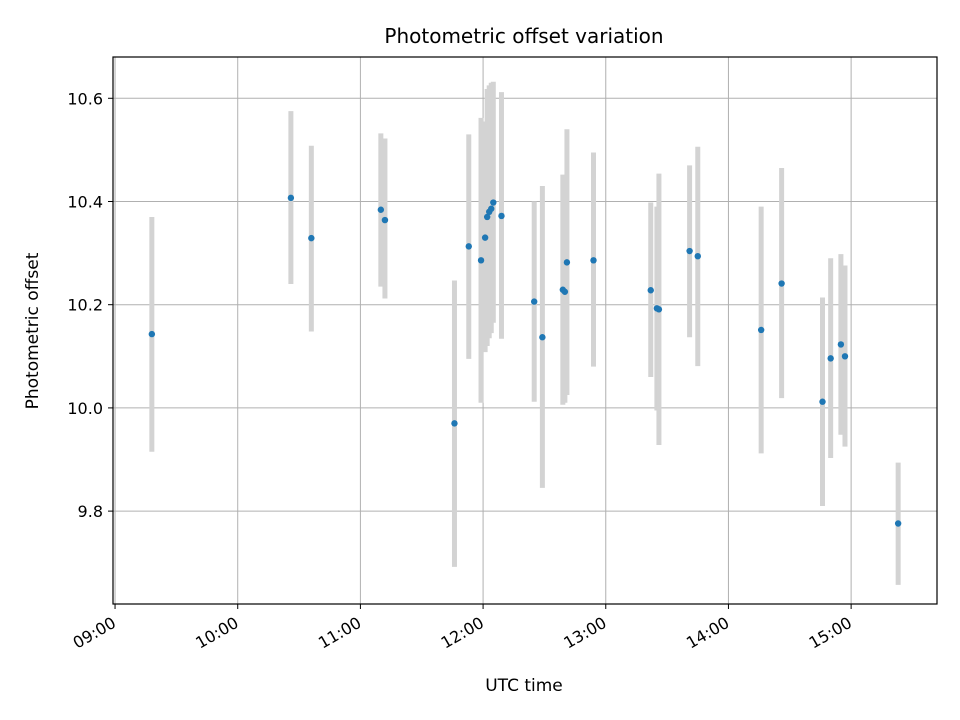  I want to click on y-axis: 9.8 10.0 10.2 10.4 10.6, so click(90, 305).